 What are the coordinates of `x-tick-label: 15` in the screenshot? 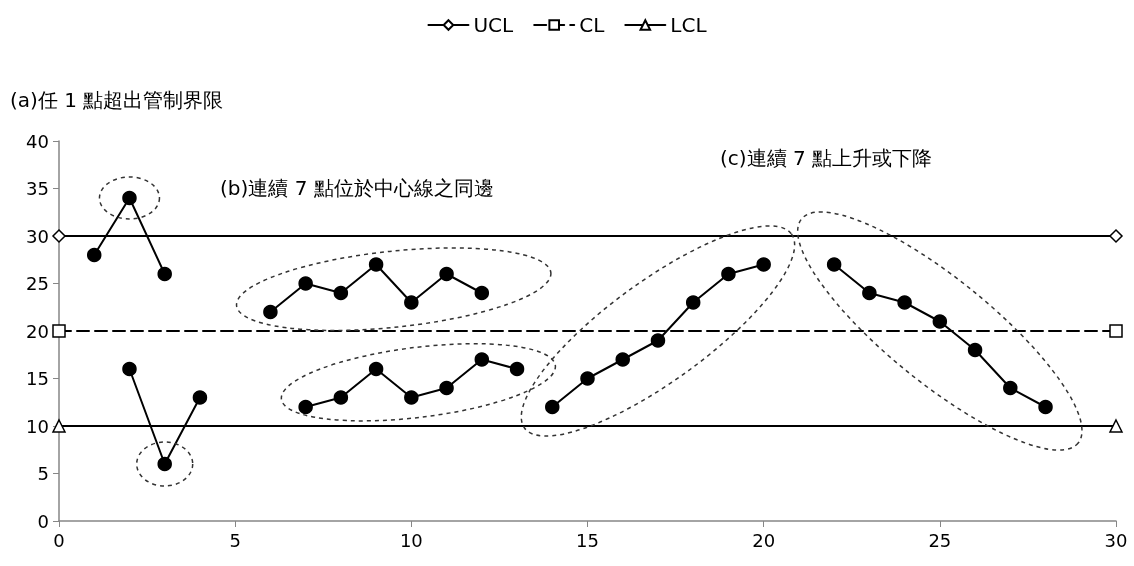 It's located at (587, 540).